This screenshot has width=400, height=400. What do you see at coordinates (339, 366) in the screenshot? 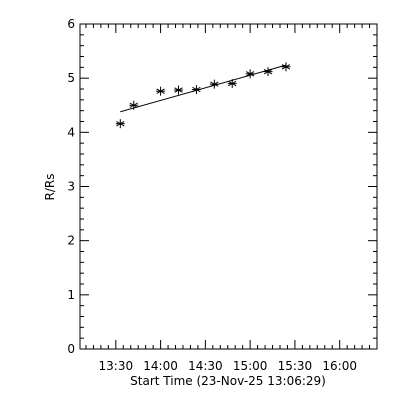
I see `x-tick-label: 16:00` at bounding box center [339, 366].